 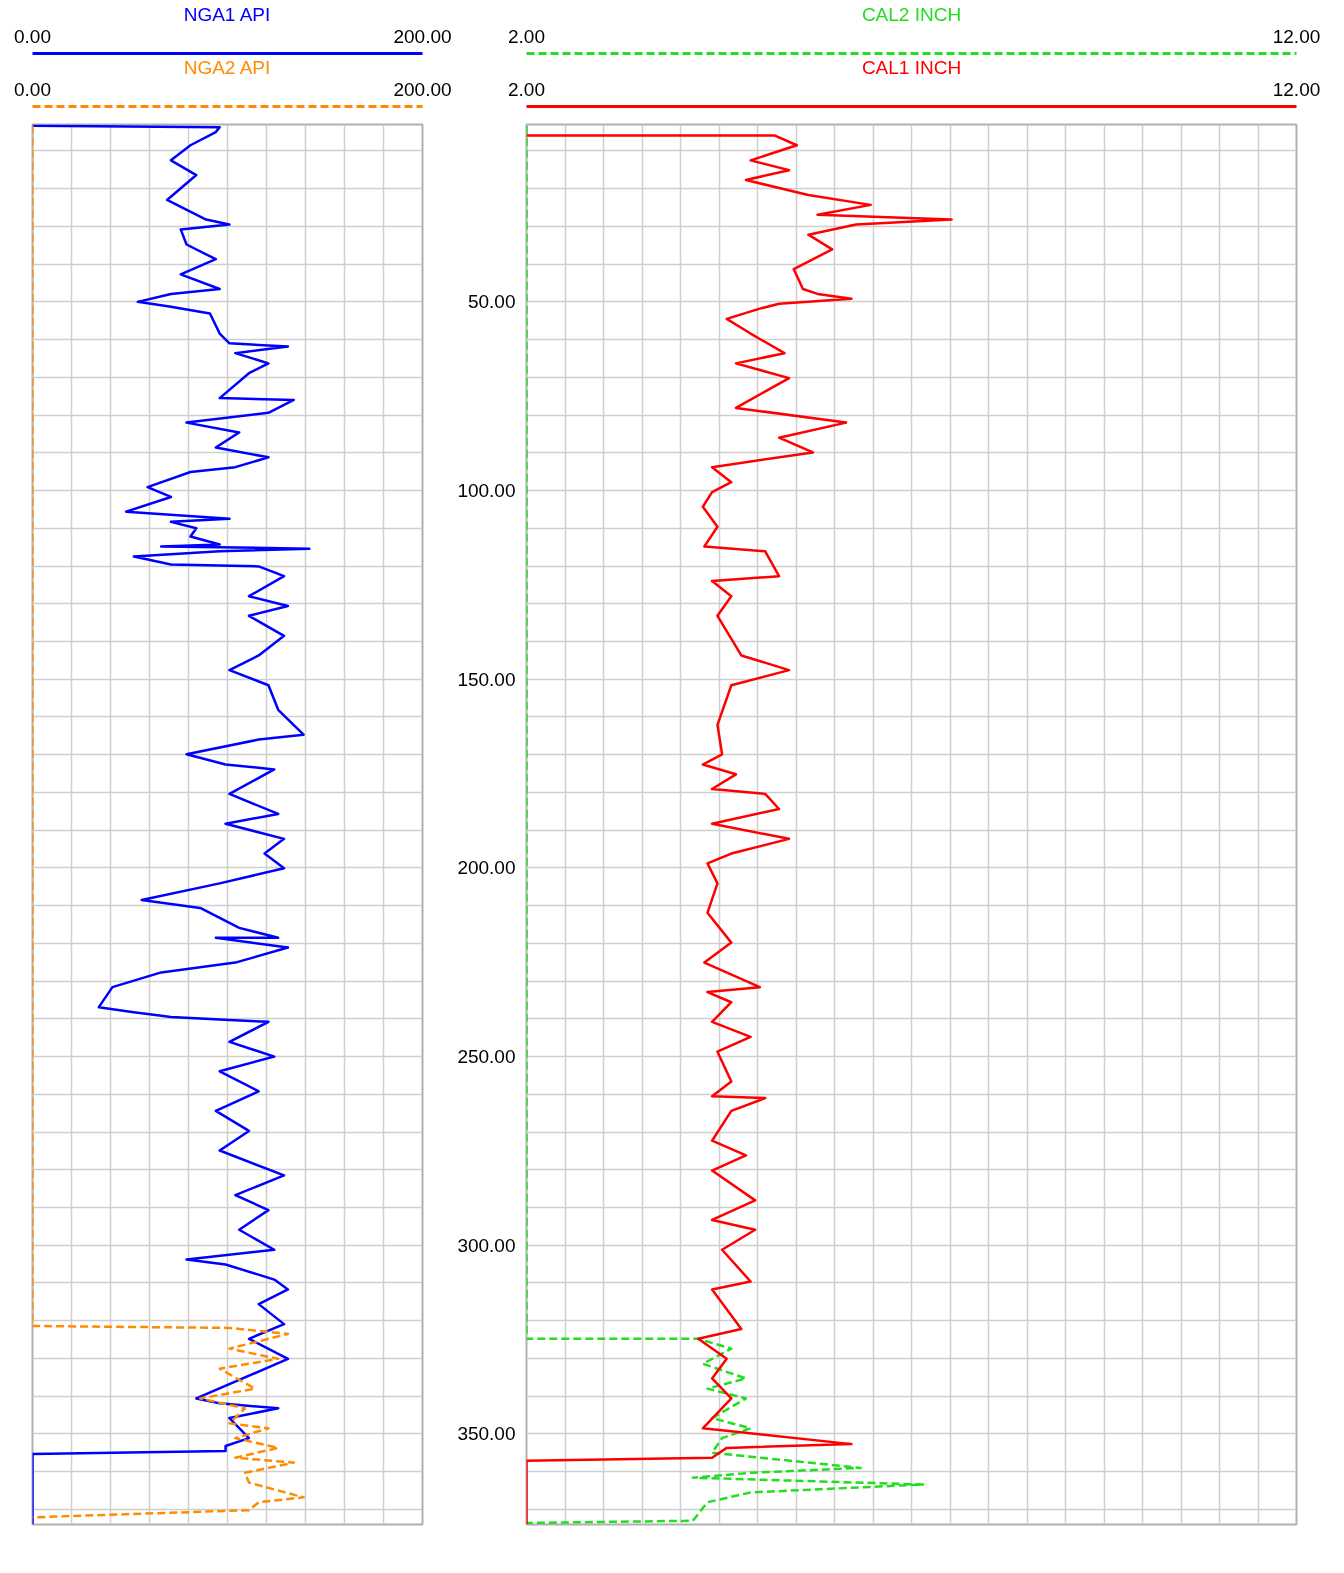 What do you see at coordinates (526, 89) in the screenshot?
I see `x-tick-label: 2.00` at bounding box center [526, 89].